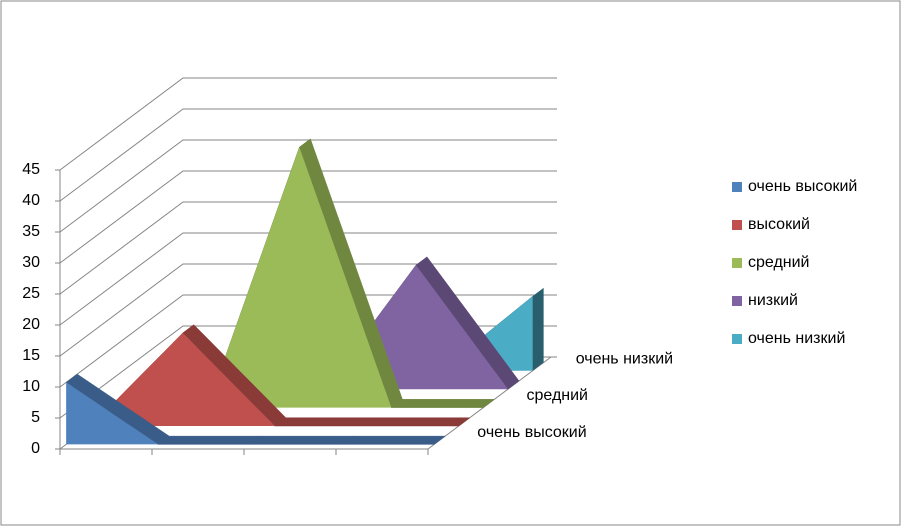 This screenshot has width=902, height=527. Describe the element at coordinates (31, 231) in the screenshot. I see `y-tick-label: 35` at that location.